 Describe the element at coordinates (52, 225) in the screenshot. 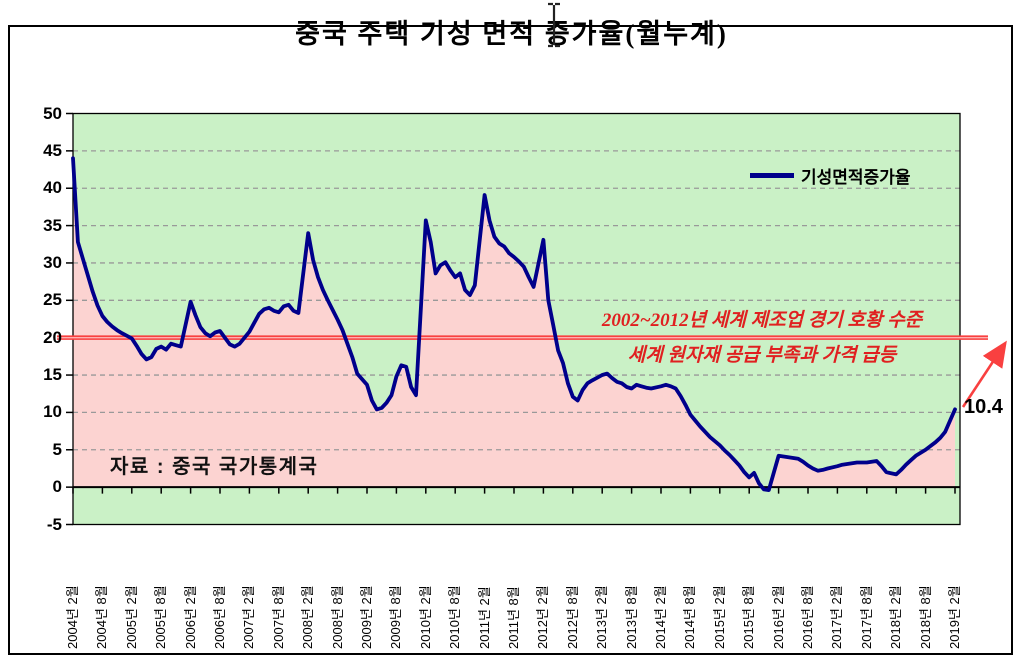

I see `y-axis-label: 35` at that location.